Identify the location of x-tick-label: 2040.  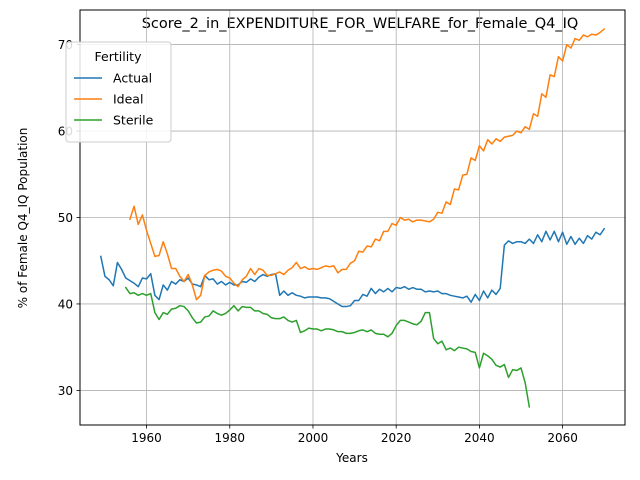
(479, 438).